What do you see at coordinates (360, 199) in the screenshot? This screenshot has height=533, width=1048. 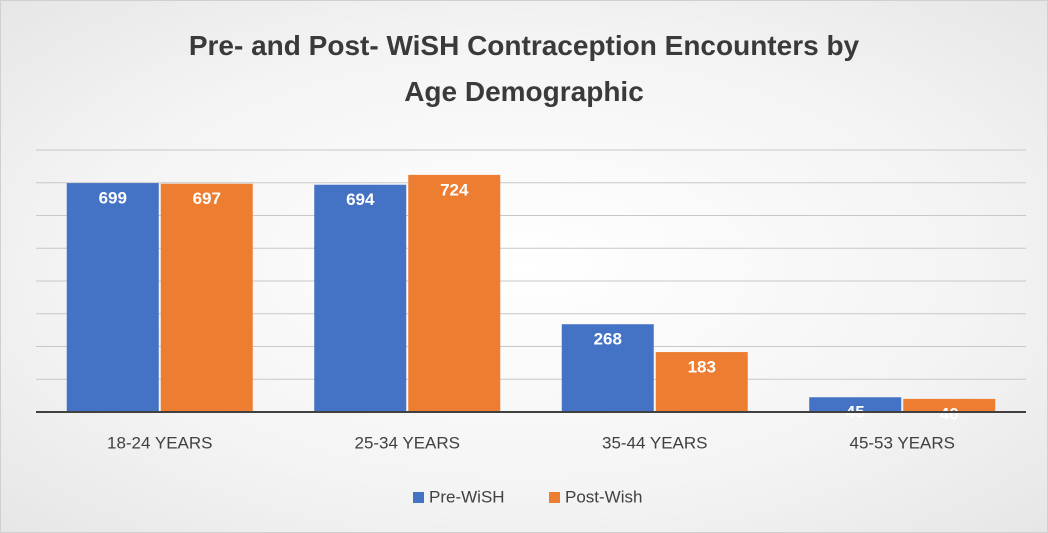 I see `data-label: 694` at bounding box center [360, 199].